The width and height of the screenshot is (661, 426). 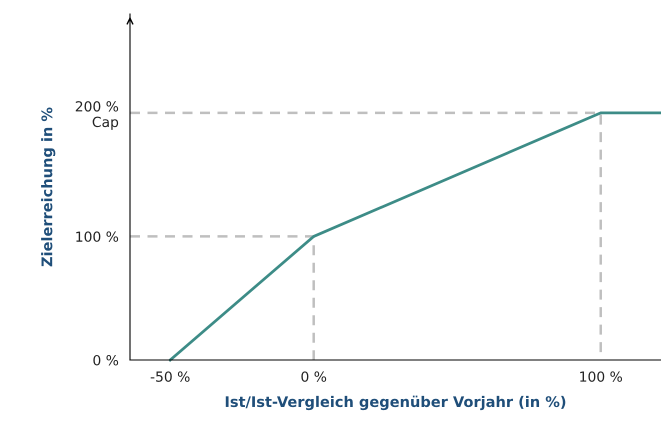 I want to click on y-tick-label: 100 %, so click(x=97, y=236).